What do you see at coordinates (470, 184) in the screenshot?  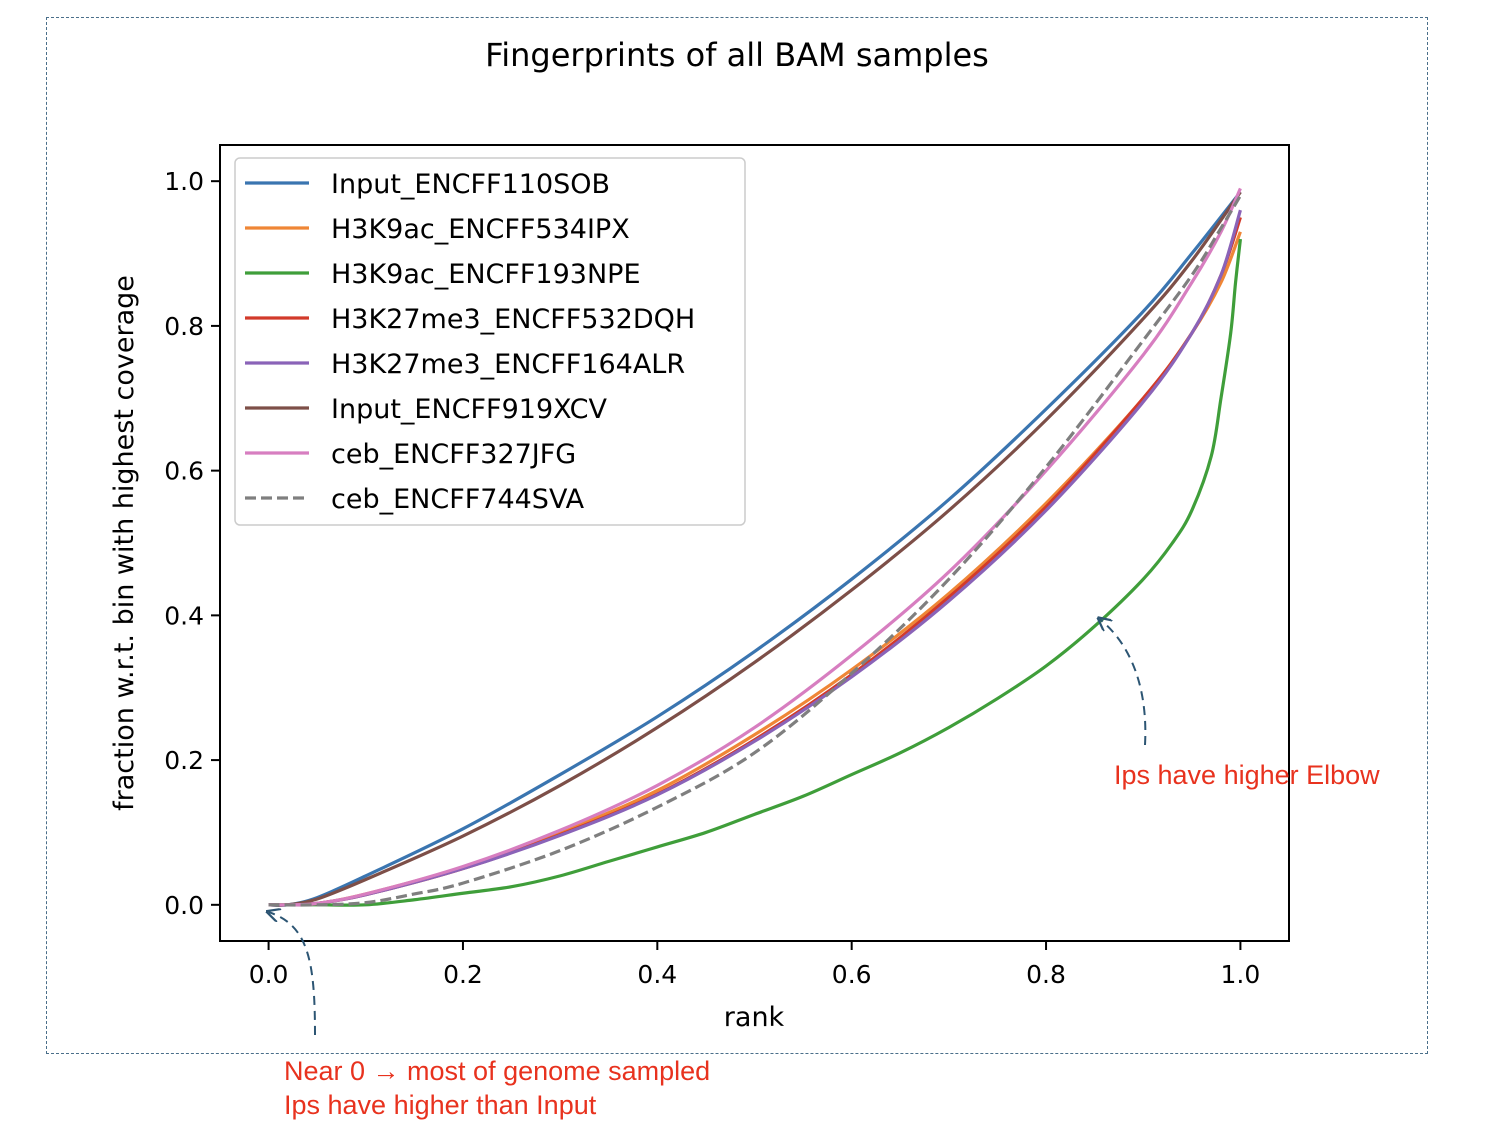 I see `legend-label: Input_ENCFF110SOB` at bounding box center [470, 184].